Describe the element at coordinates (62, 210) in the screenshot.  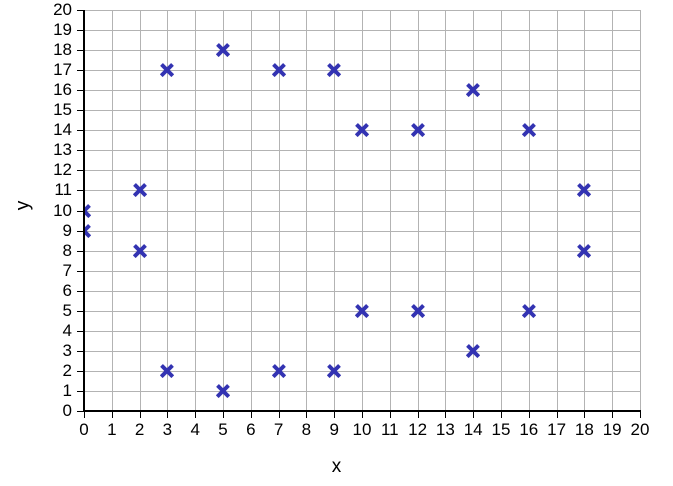
I see `y-tick-label: 10` at that location.